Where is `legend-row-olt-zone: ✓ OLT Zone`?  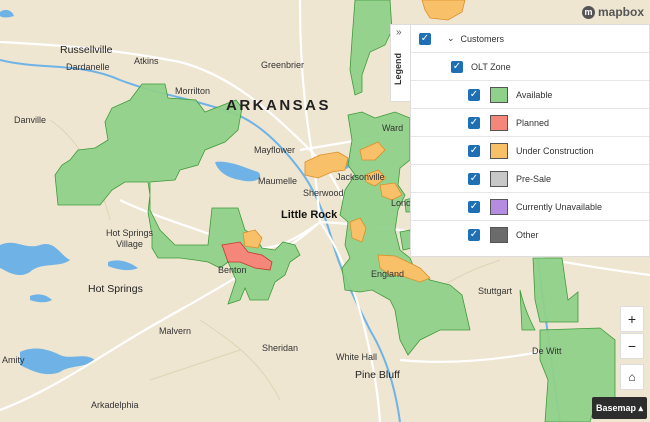
legend-row-olt-zone: ✓ OLT Zone is located at coordinates (530, 67).